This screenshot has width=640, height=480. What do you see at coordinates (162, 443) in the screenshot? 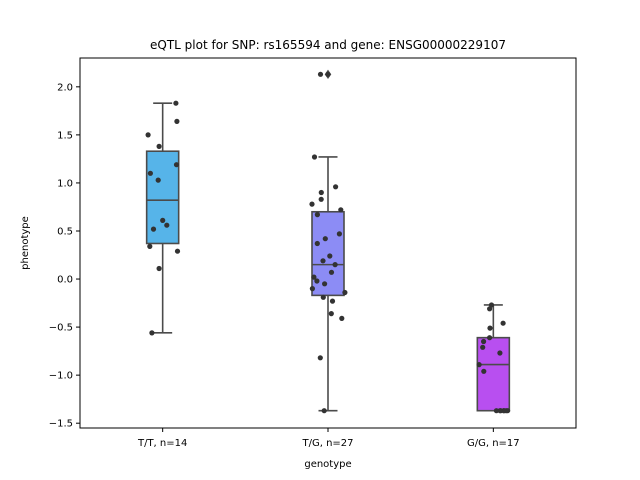
I see `x-tick-label: T/T, n=14` at bounding box center [162, 443].